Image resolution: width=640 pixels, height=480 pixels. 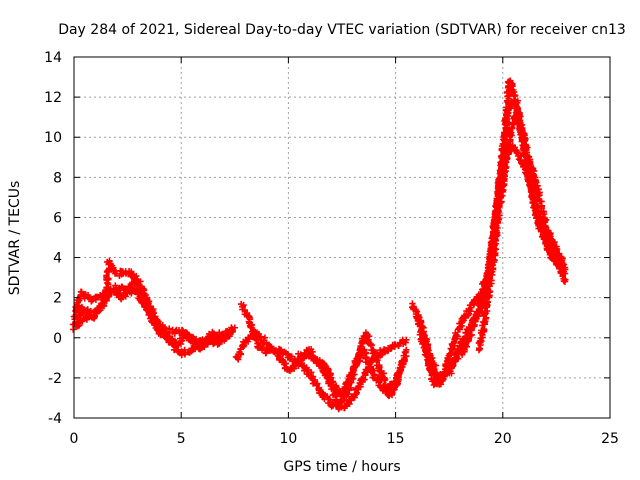 What do you see at coordinates (57, 259) in the screenshot?
I see `y-tick-label: 4` at bounding box center [57, 259].